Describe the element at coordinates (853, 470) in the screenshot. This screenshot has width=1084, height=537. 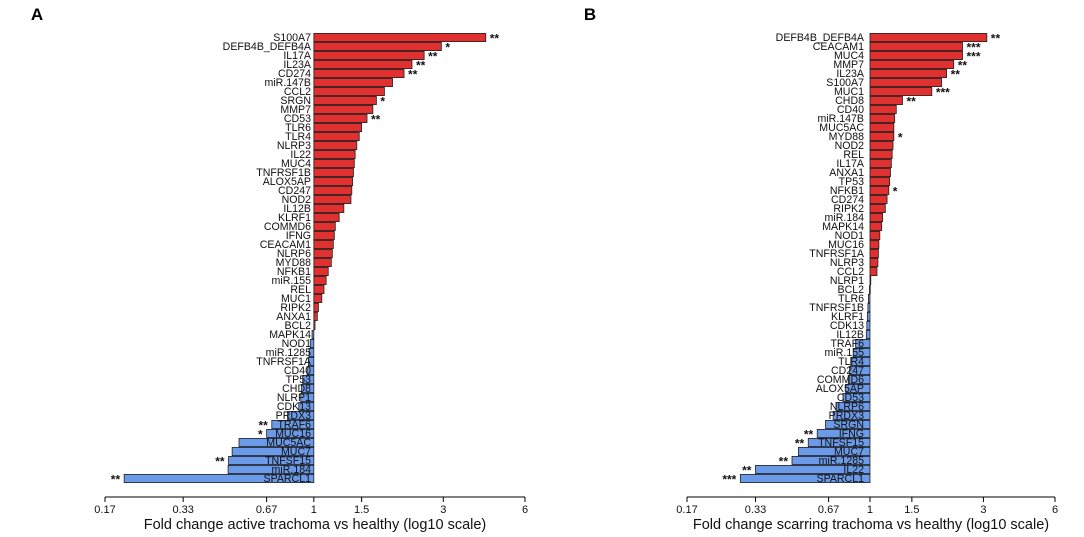
I see `gene-label: IL22` at that location.